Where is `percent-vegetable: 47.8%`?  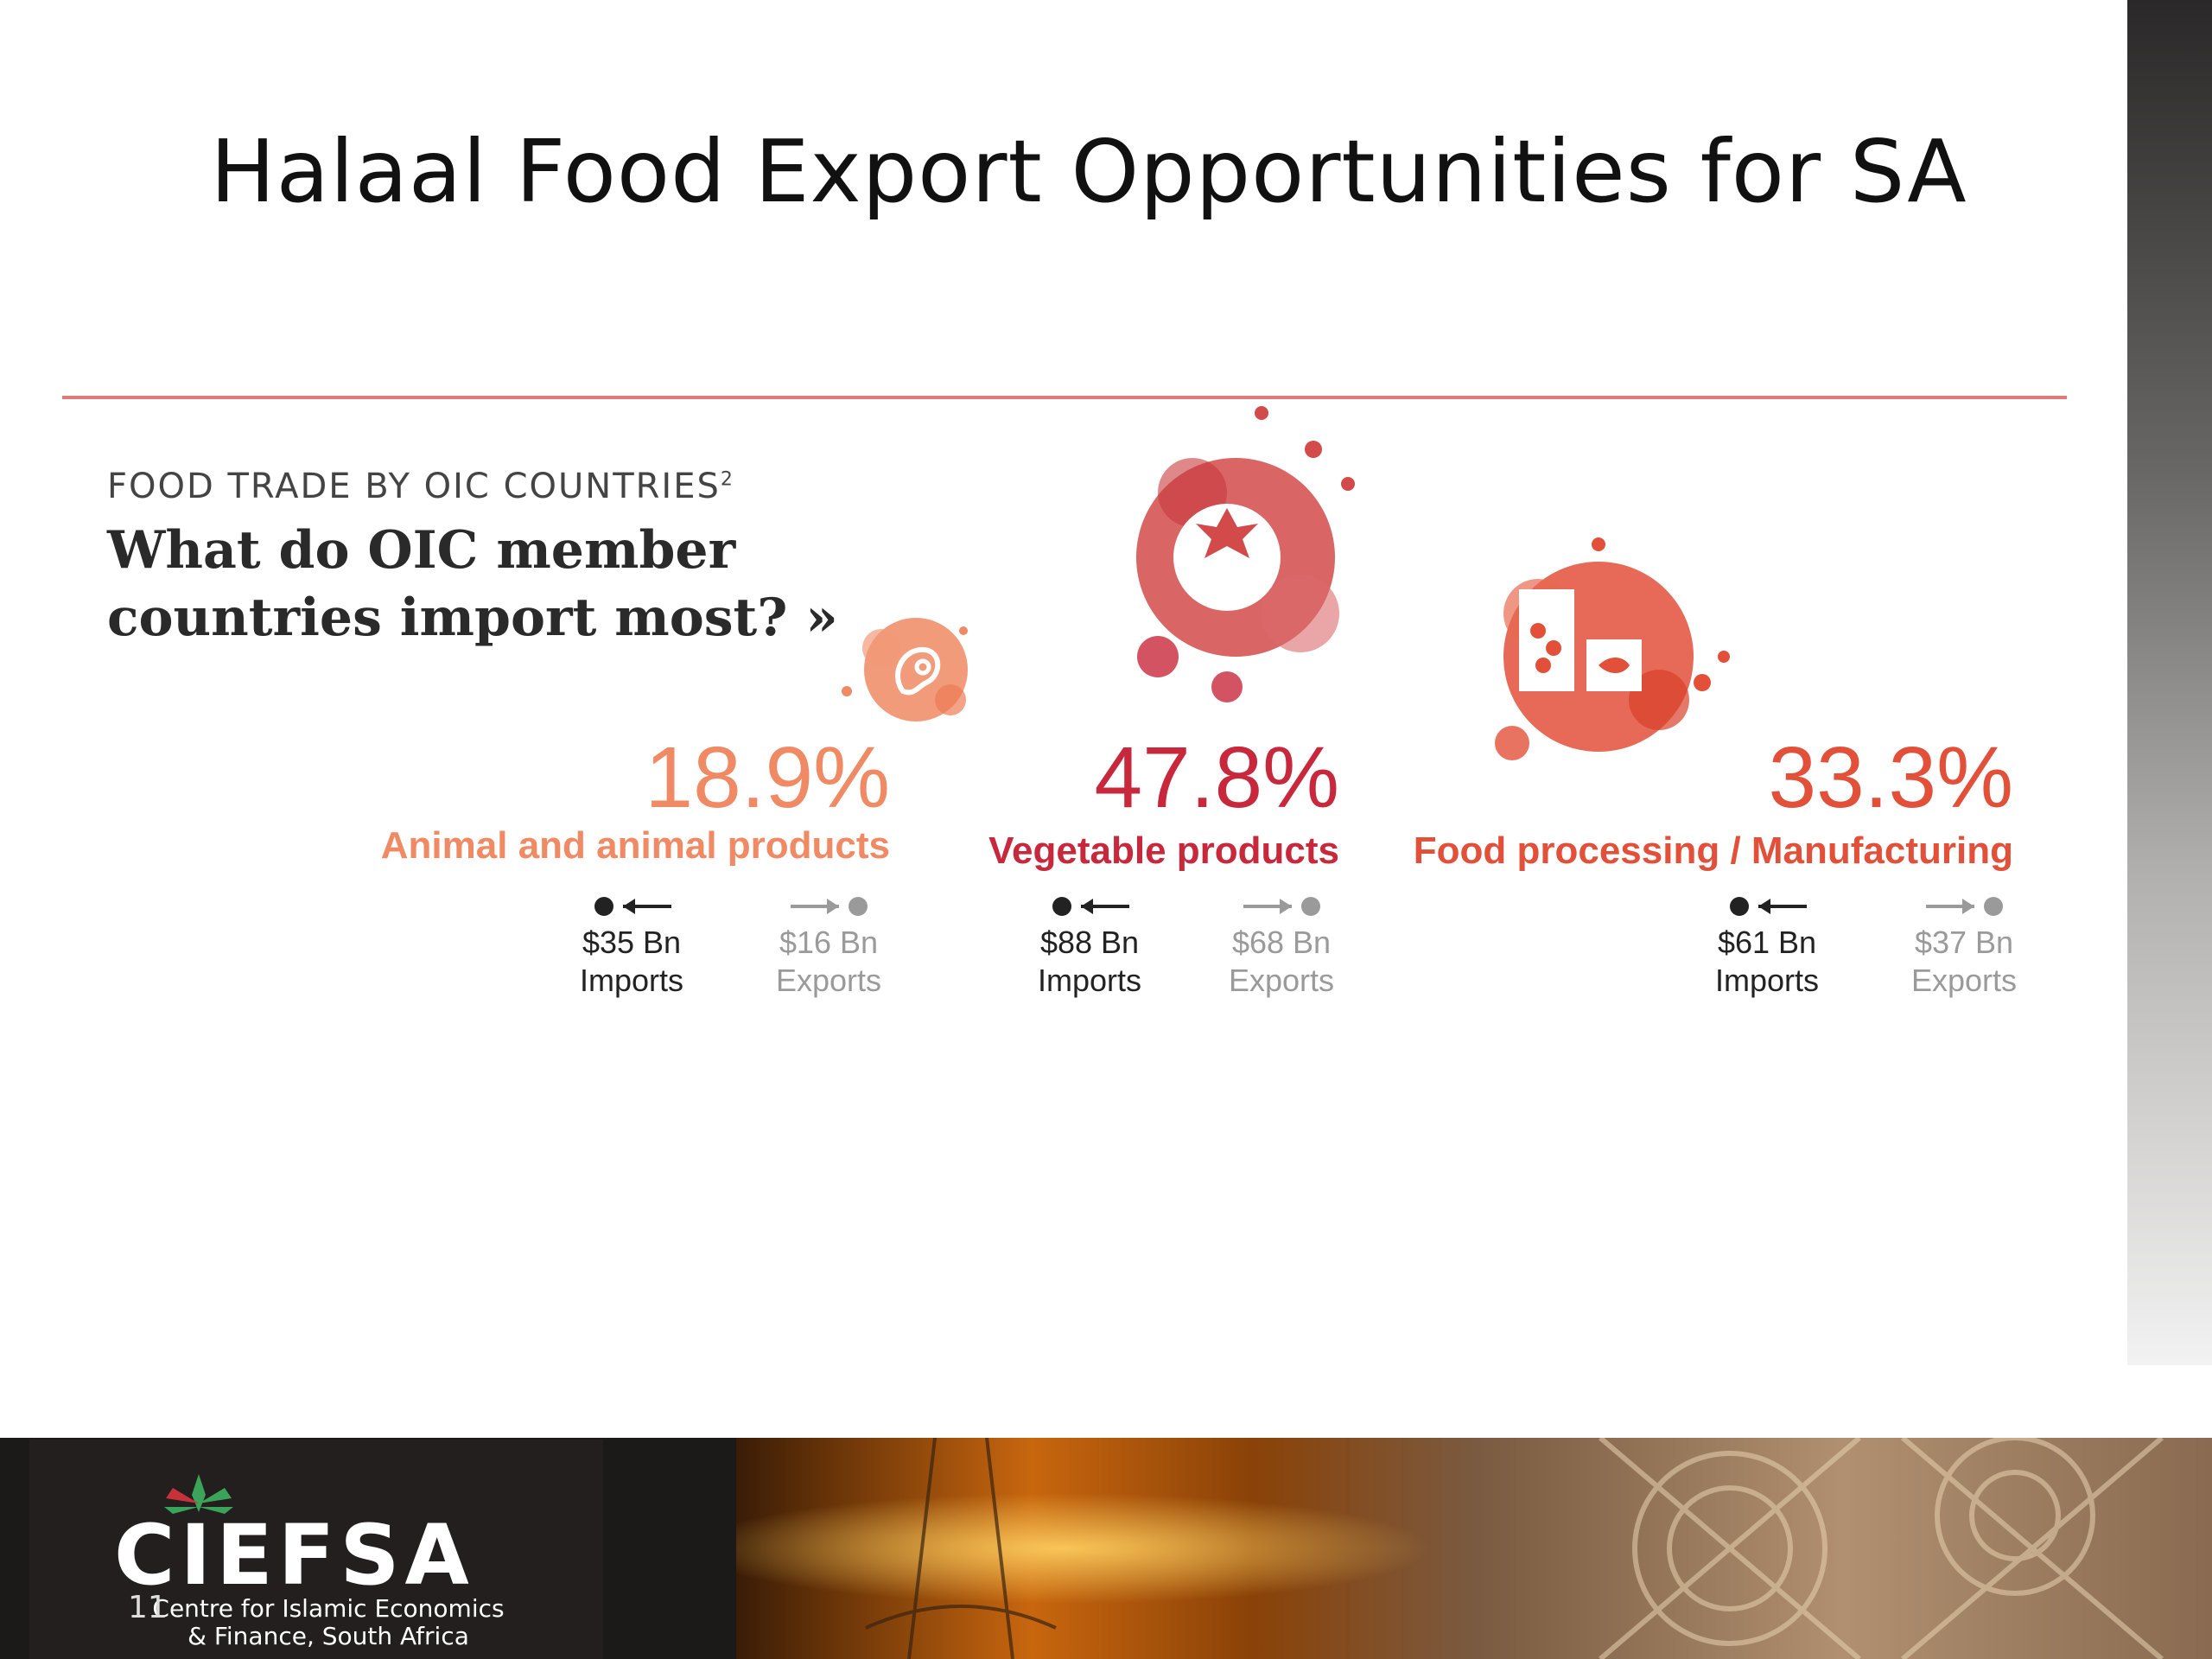 percent-vegetable: 47.8% is located at coordinates (1216, 777).